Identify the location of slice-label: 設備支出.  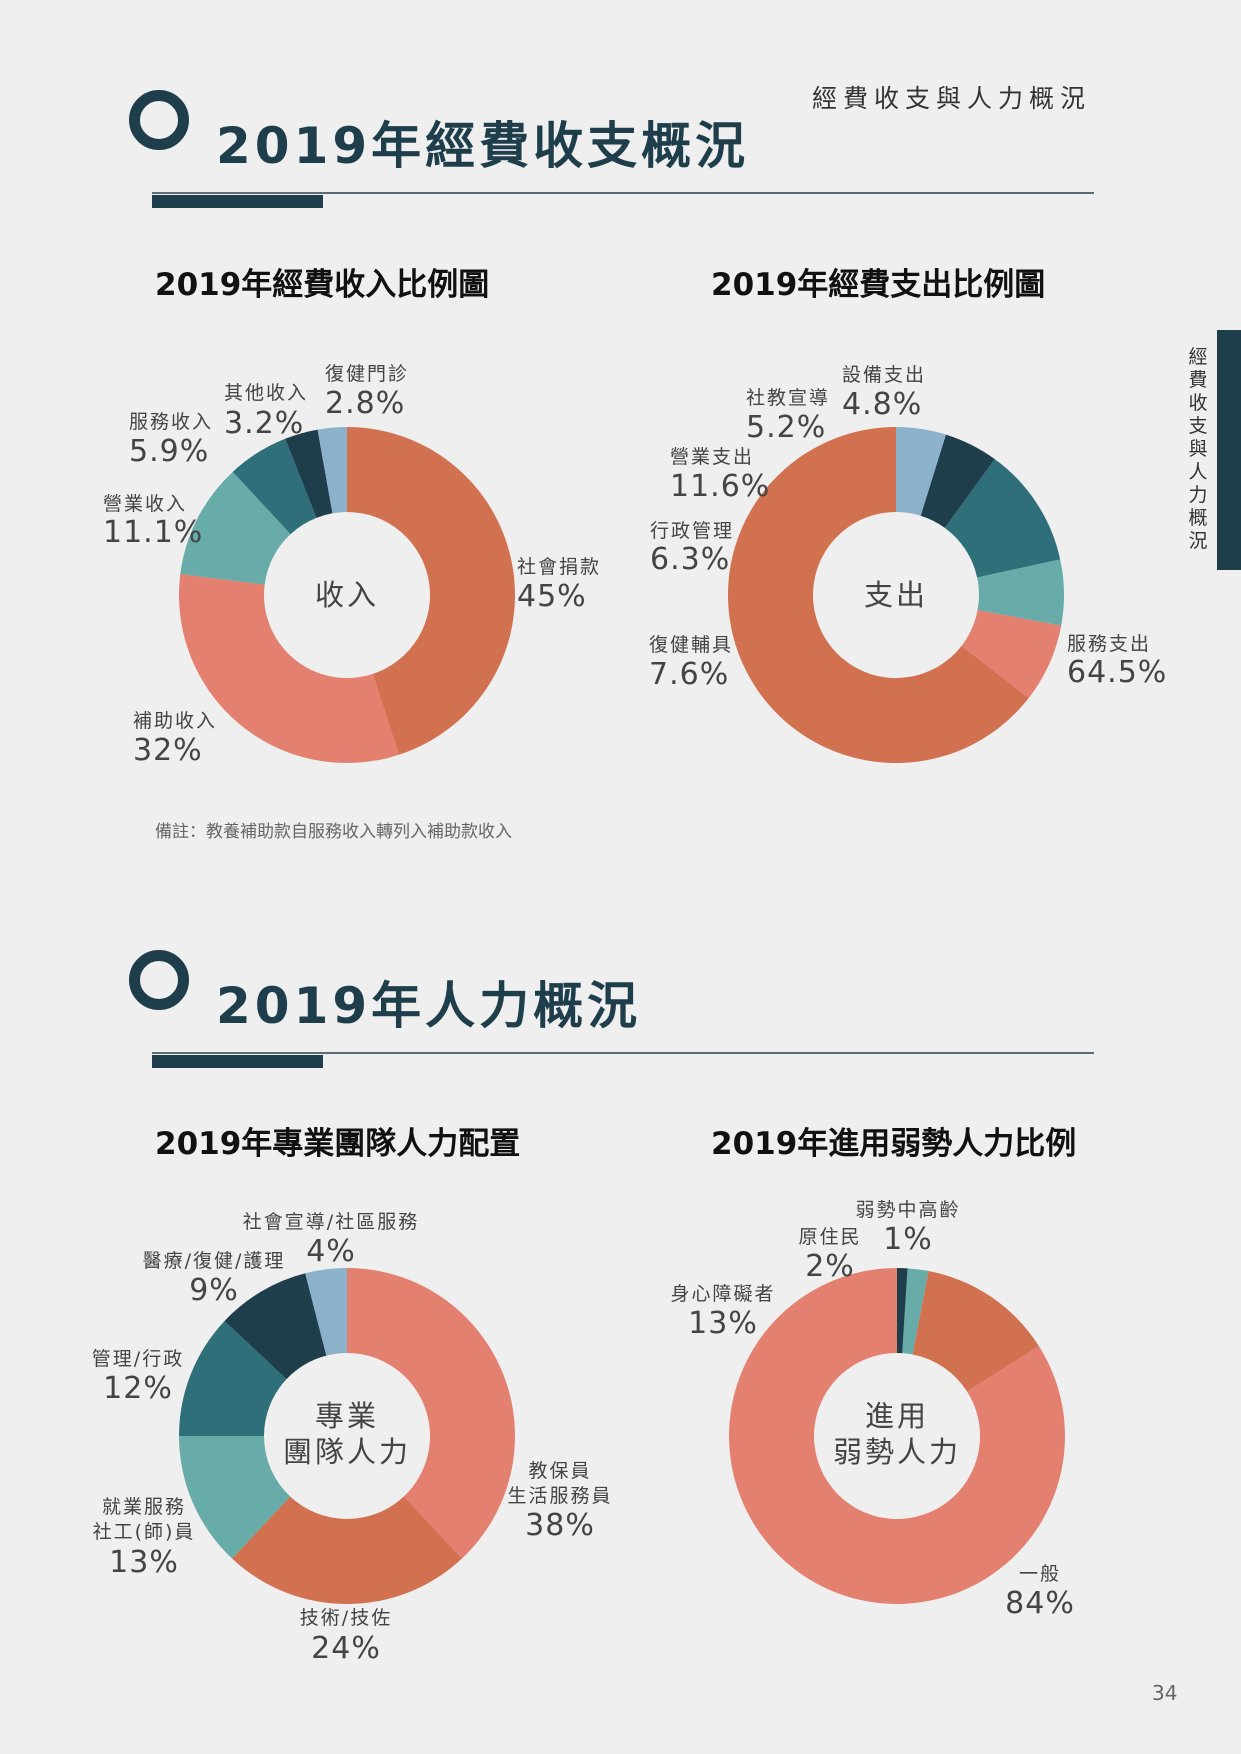
(884, 375).